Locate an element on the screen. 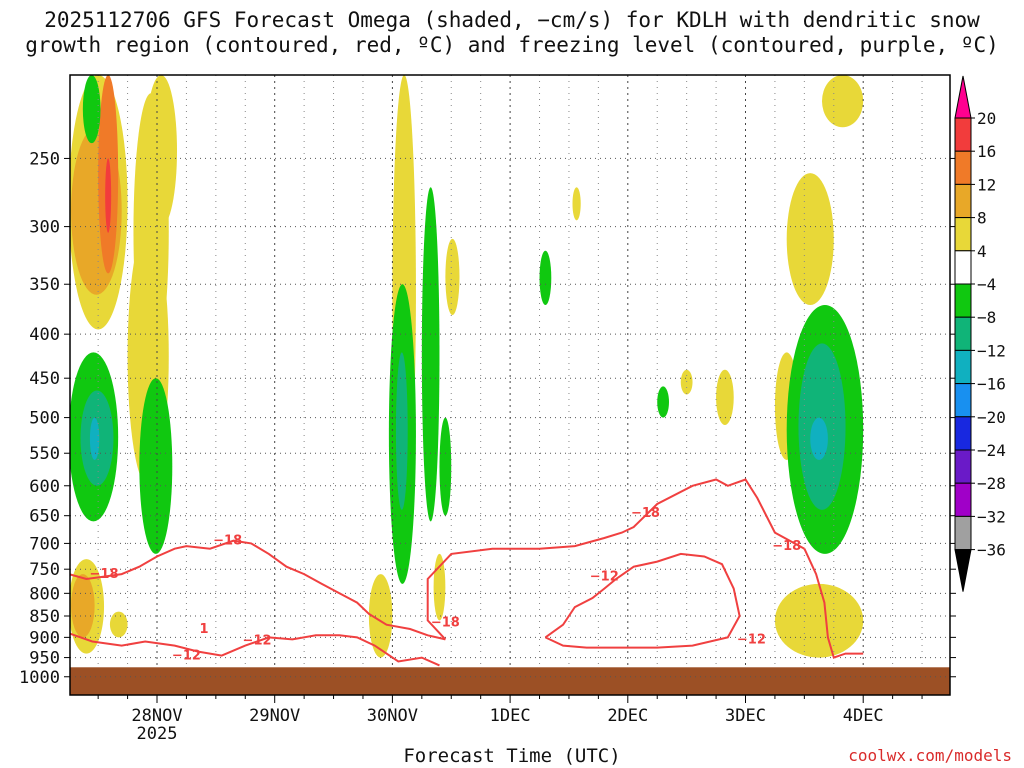 This screenshot has height=768, width=1024. x-tick-sublabel: 2025 is located at coordinates (157, 734).